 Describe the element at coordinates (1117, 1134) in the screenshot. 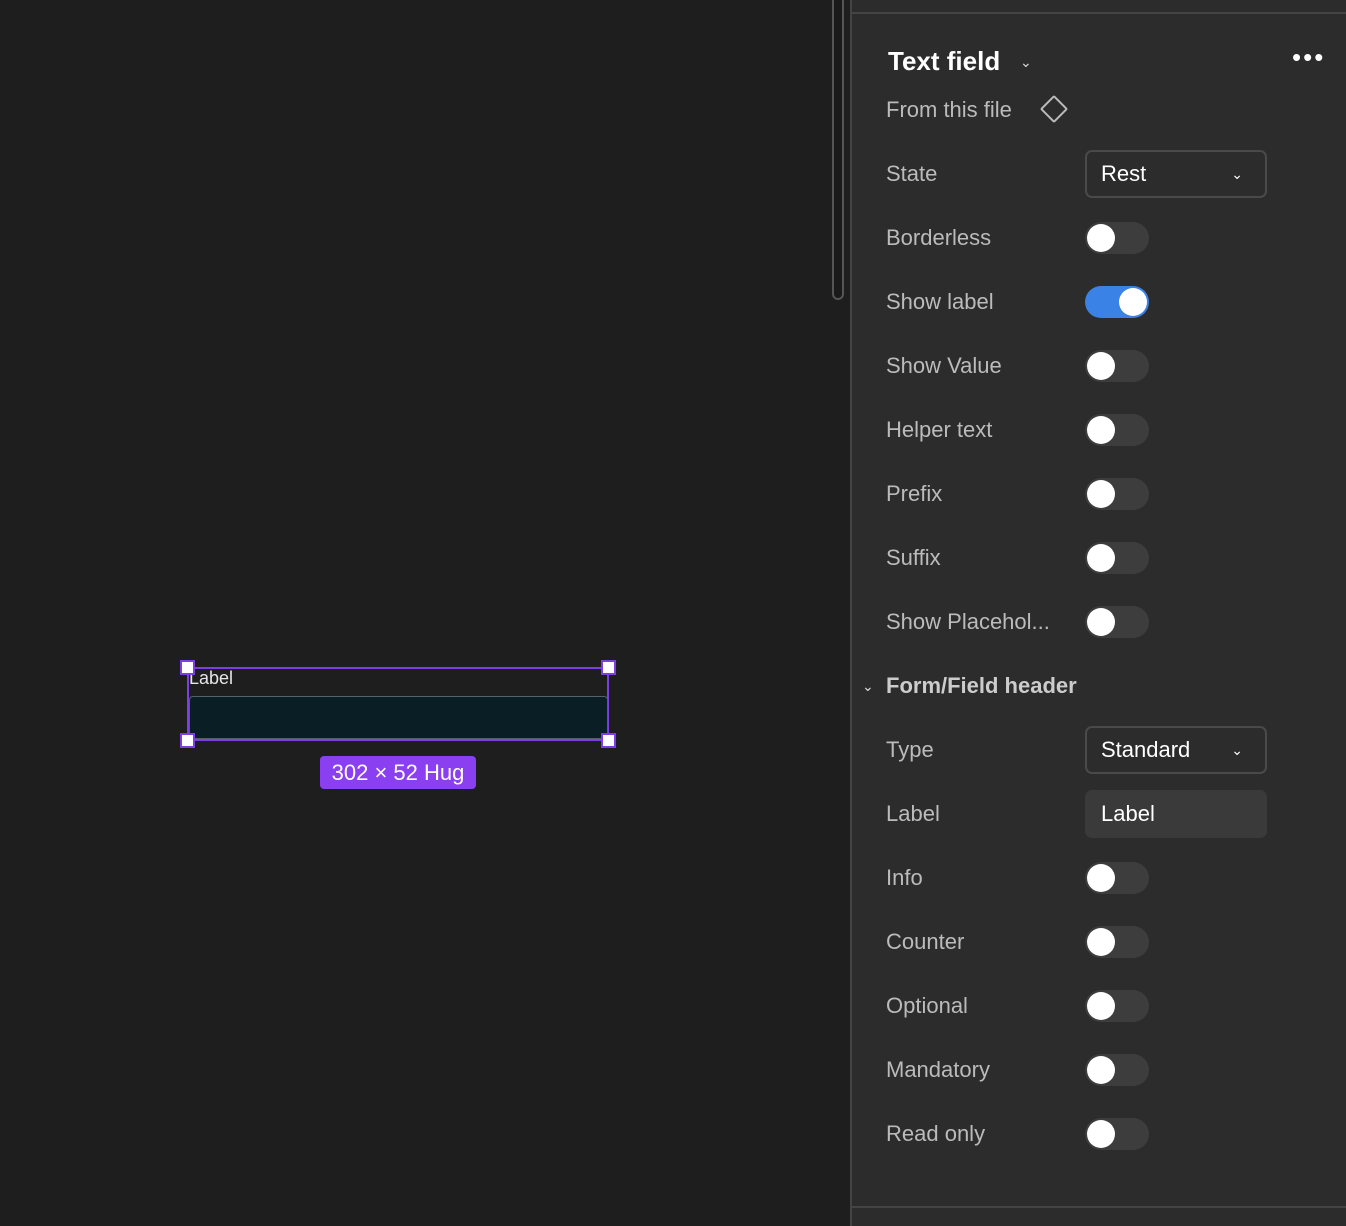

I see `read-only-toggle` at that location.